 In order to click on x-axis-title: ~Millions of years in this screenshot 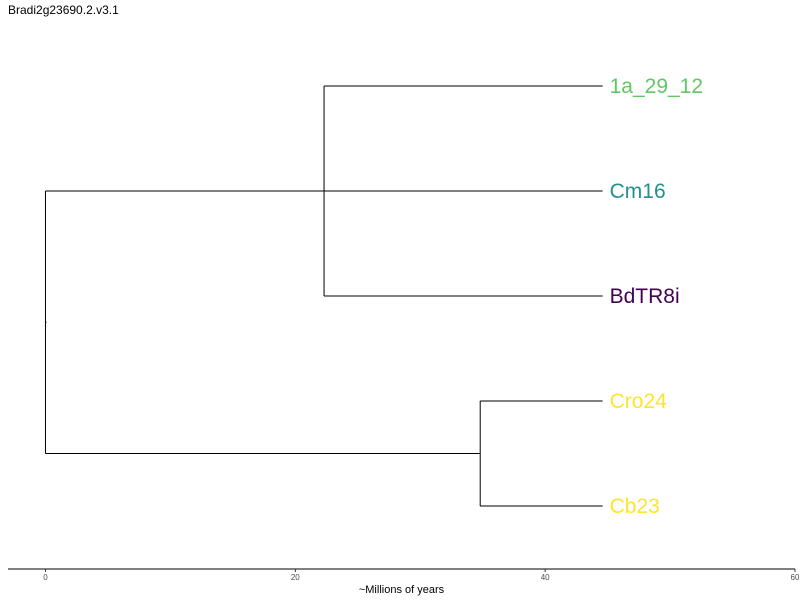, I will do `click(402, 590)`.